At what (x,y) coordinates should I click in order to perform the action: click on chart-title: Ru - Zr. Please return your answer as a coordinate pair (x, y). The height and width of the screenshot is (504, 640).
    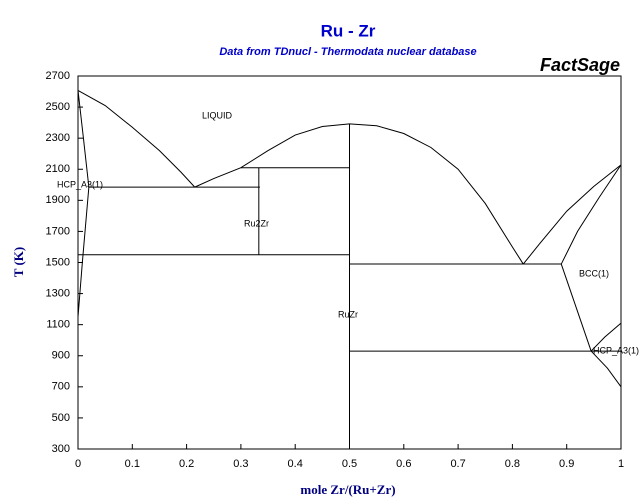
    Looking at the image, I should click on (348, 30).